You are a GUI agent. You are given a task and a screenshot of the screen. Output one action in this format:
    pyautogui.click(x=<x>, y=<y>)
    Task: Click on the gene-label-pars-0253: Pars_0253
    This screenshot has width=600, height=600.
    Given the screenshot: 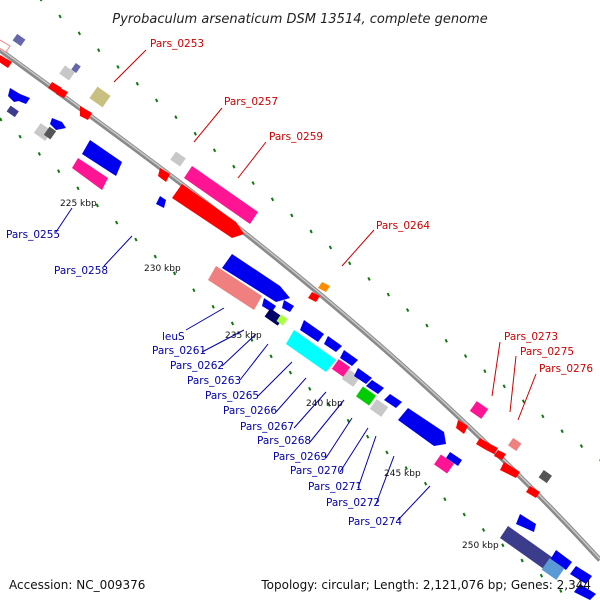 What is the action you would take?
    pyautogui.click(x=177, y=44)
    